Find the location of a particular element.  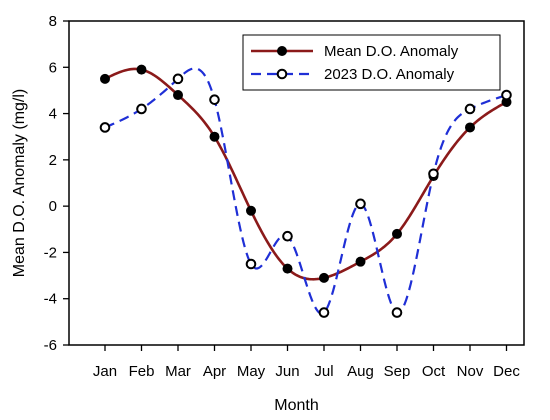

x-tick-label: Jan is located at coordinates (105, 371).